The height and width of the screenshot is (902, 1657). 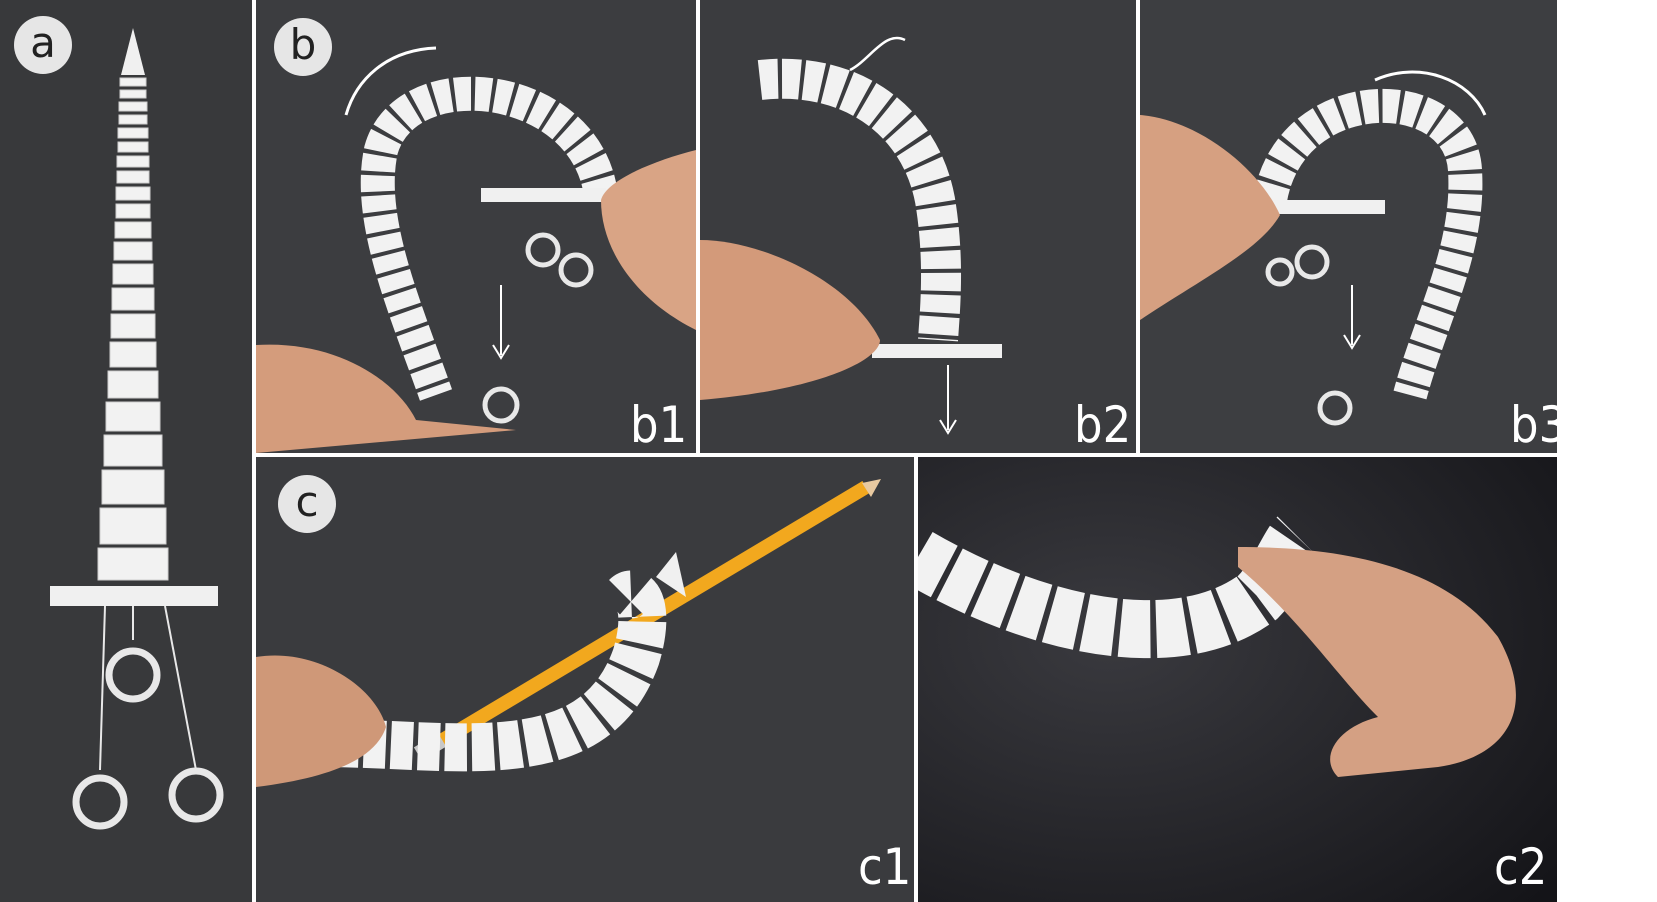 I want to click on panel-b2-photo, so click(x=918, y=226).